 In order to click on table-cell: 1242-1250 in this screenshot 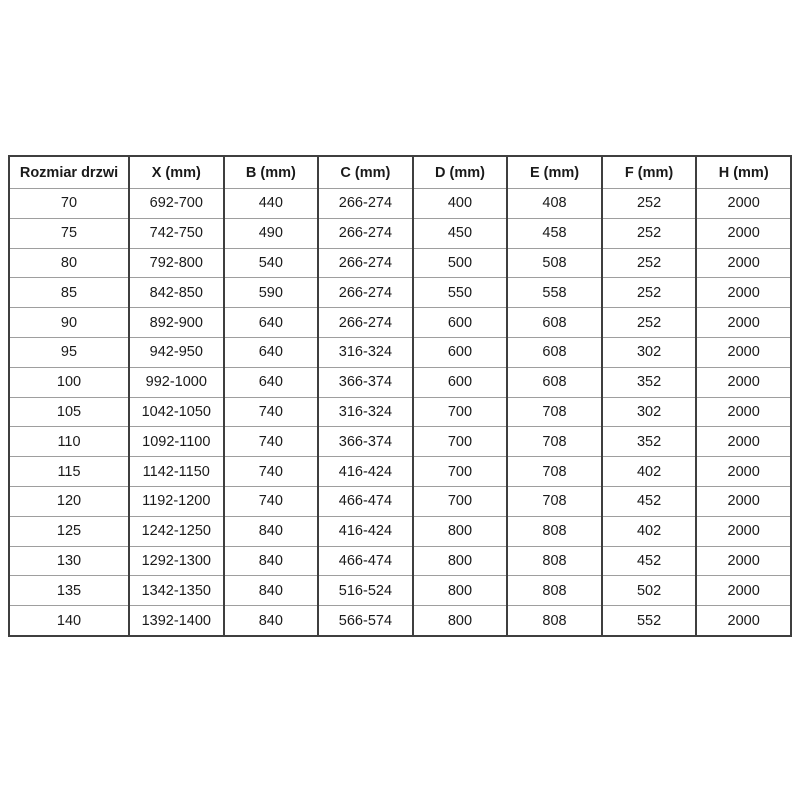, I will do `click(176, 531)`.